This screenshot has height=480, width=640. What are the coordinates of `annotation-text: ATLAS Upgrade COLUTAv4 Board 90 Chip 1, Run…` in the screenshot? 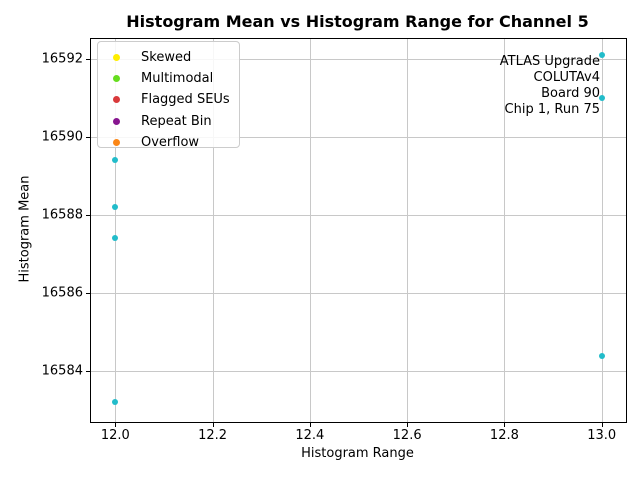 It's located at (450, 86).